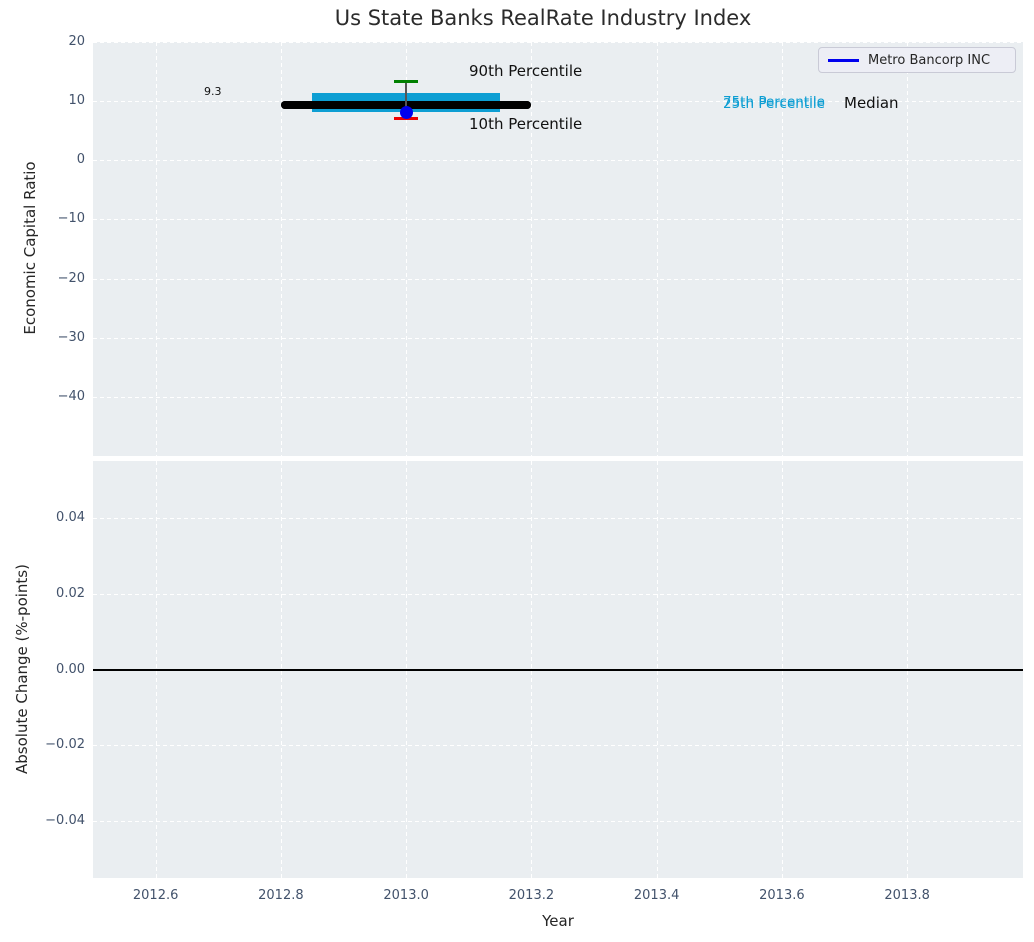 The height and width of the screenshot is (942, 1034). I want to click on top-y-tick-label: −40, so click(71, 396).